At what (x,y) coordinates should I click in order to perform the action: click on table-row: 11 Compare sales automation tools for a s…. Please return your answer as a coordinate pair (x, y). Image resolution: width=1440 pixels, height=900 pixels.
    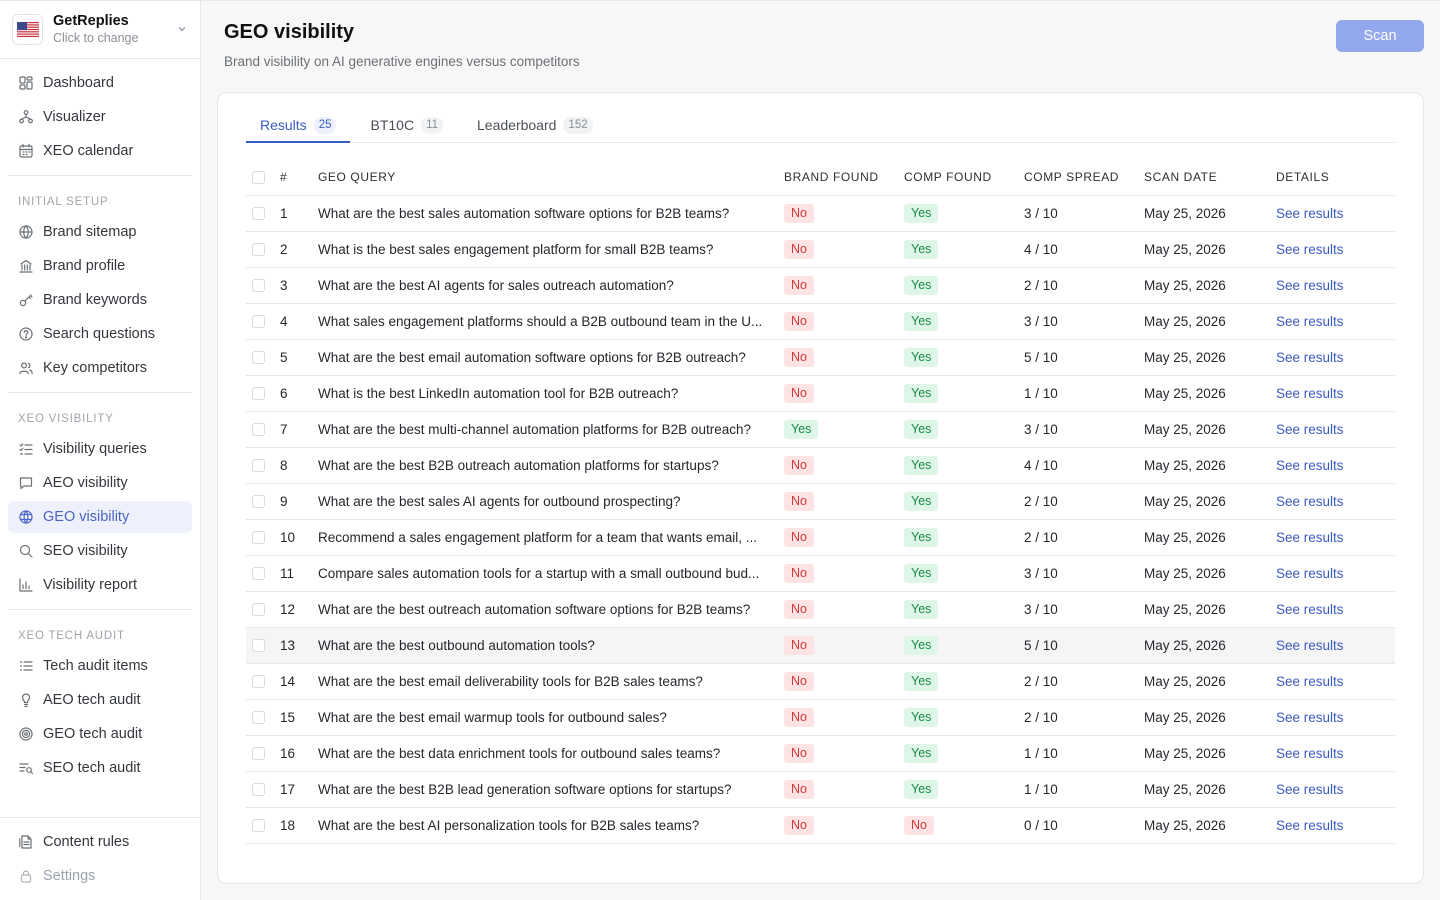
    Looking at the image, I should click on (820, 573).